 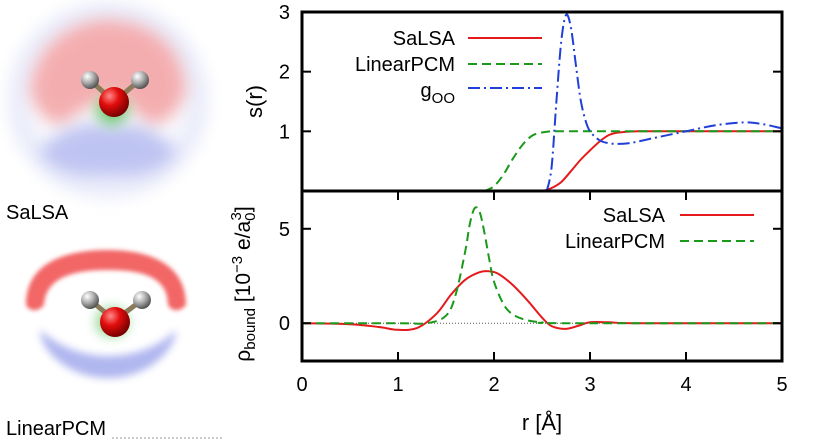 I want to click on x-tick-label: 2, so click(x=493, y=385).